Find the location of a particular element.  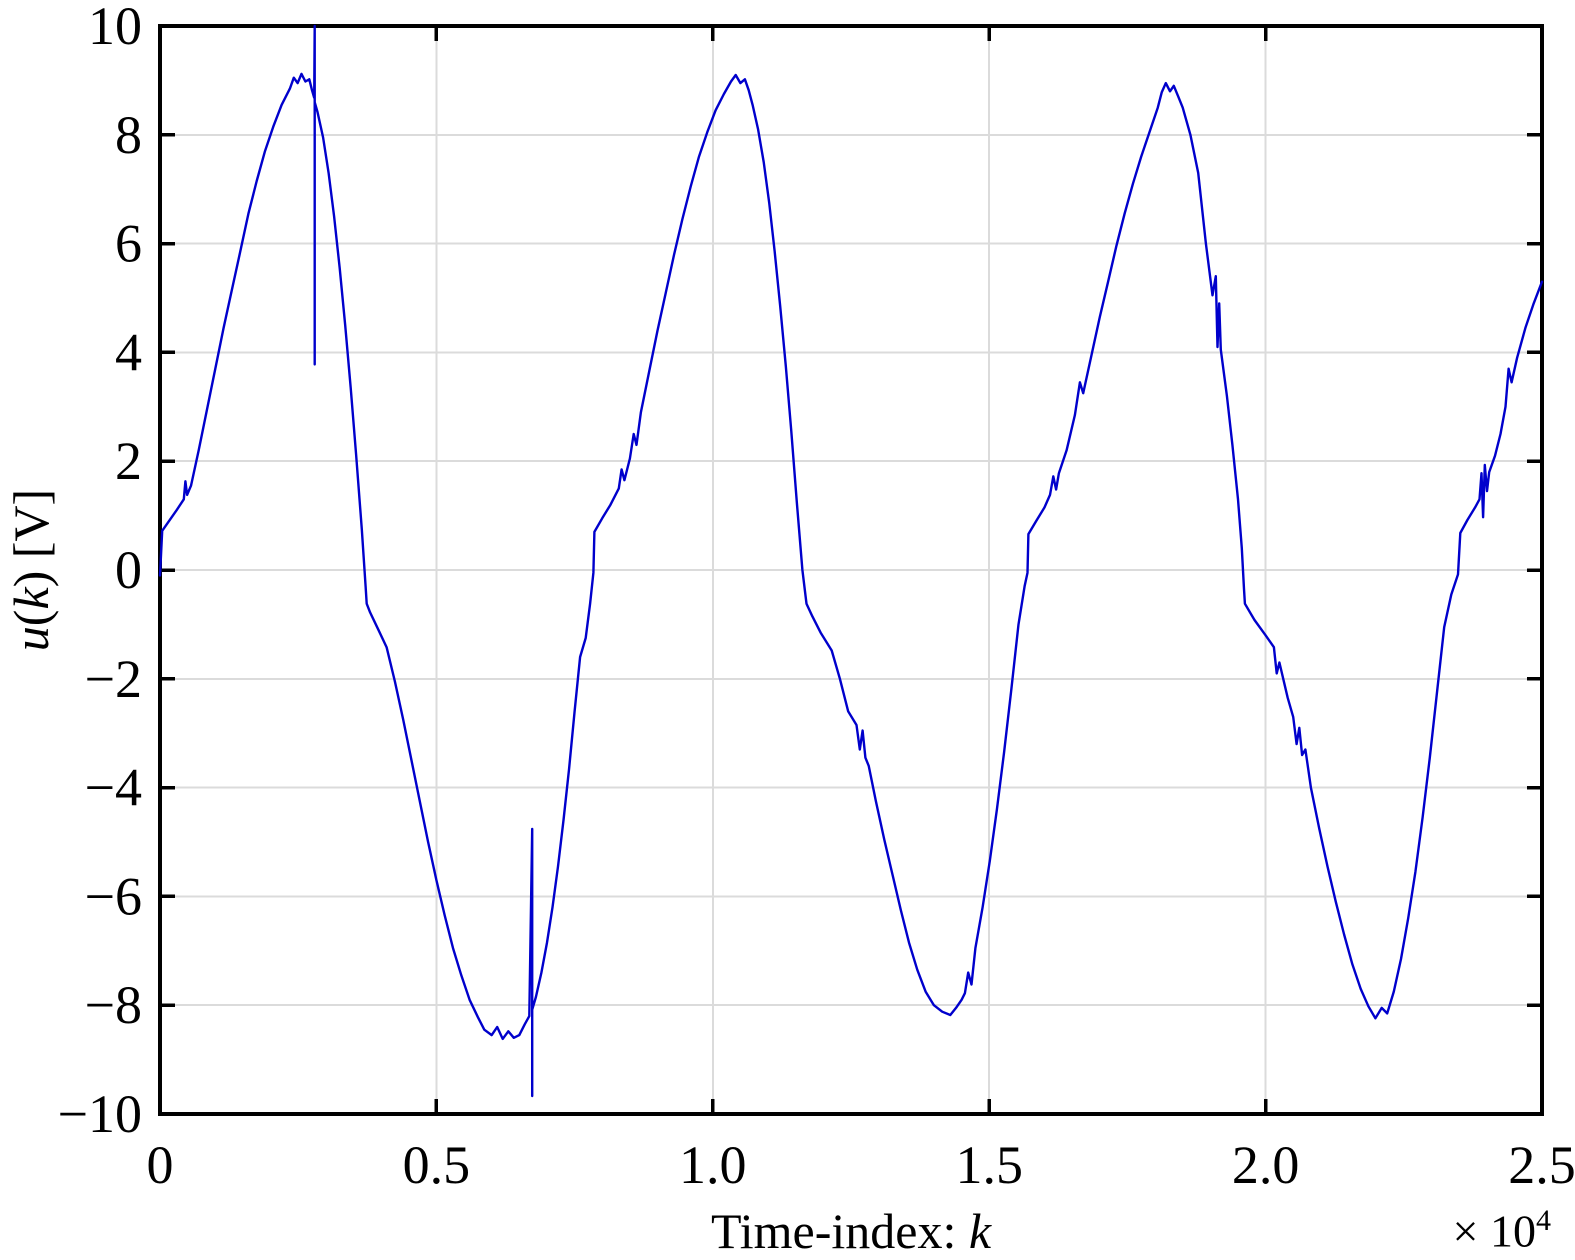

x-axis-multiplier: × 10⁴ is located at coordinates (1502, 1230).